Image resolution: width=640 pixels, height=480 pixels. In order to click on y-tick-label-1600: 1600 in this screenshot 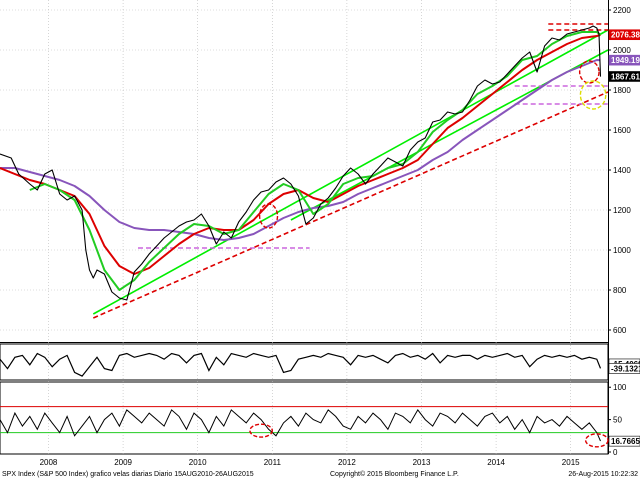, I will do `click(622, 130)`.